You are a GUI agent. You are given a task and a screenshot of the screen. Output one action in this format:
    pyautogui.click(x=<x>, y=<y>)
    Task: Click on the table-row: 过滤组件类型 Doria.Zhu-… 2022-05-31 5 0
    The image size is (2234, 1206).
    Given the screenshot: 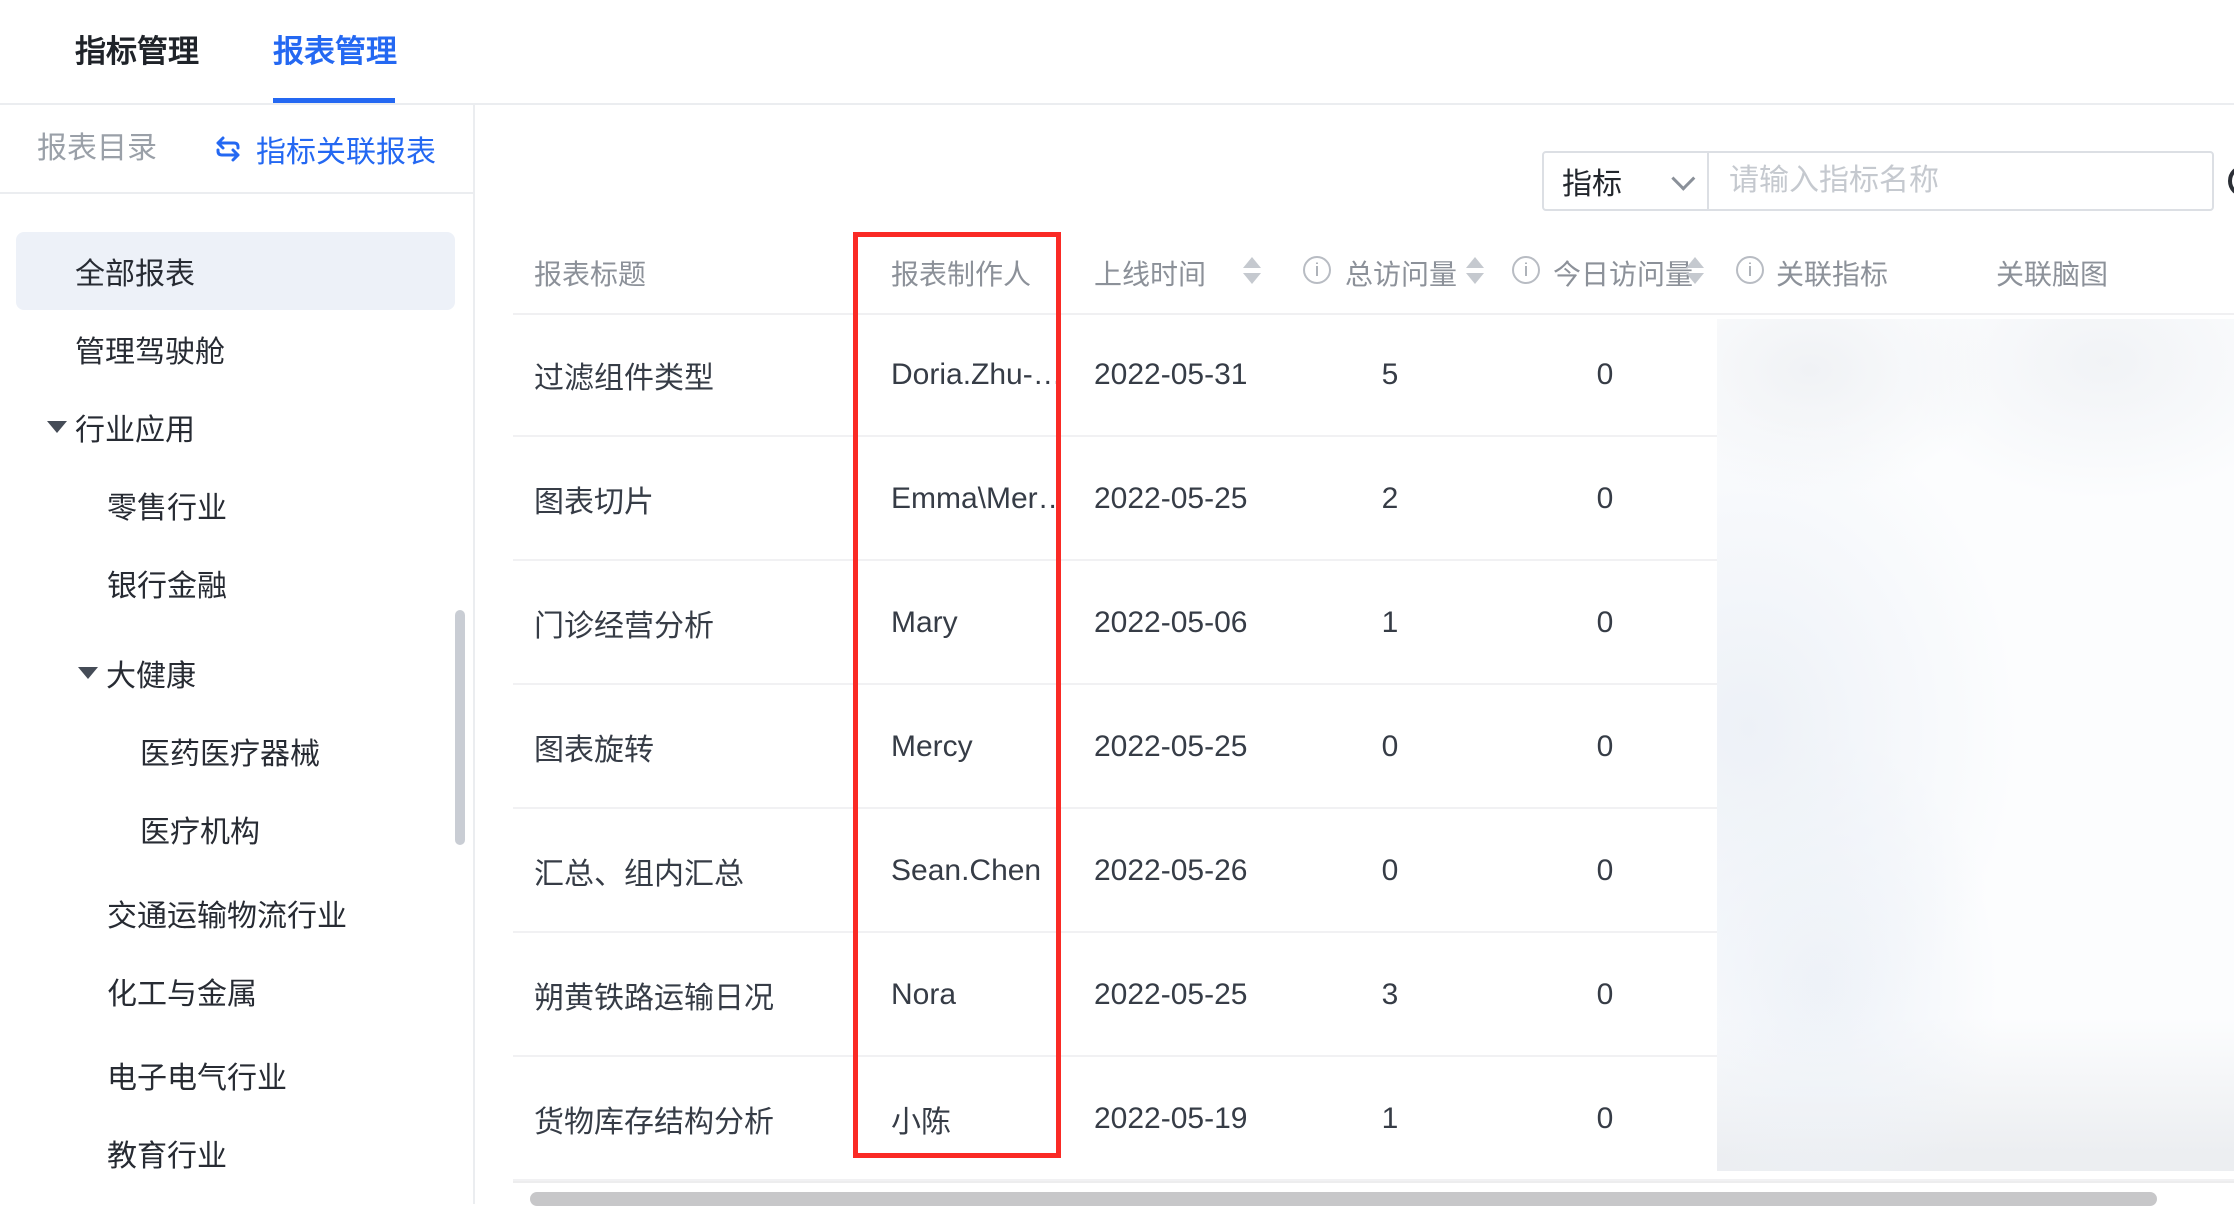 What is the action you would take?
    pyautogui.click(x=1117, y=375)
    